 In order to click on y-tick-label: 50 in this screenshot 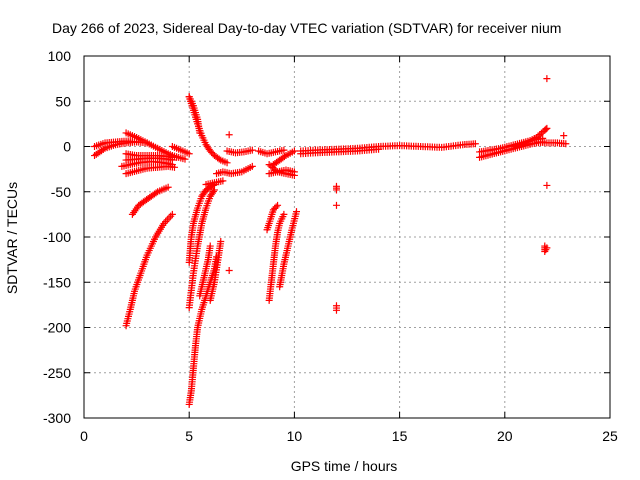, I will do `click(63, 101)`.